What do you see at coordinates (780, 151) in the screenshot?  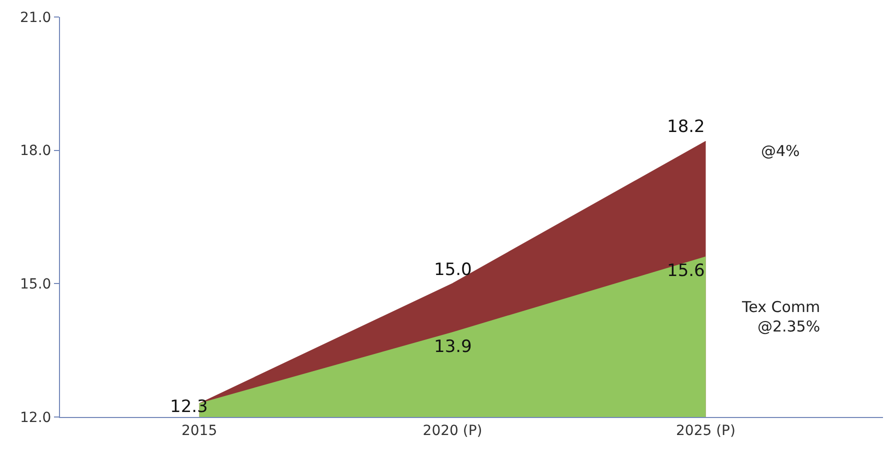 I see `text: @4%` at bounding box center [780, 151].